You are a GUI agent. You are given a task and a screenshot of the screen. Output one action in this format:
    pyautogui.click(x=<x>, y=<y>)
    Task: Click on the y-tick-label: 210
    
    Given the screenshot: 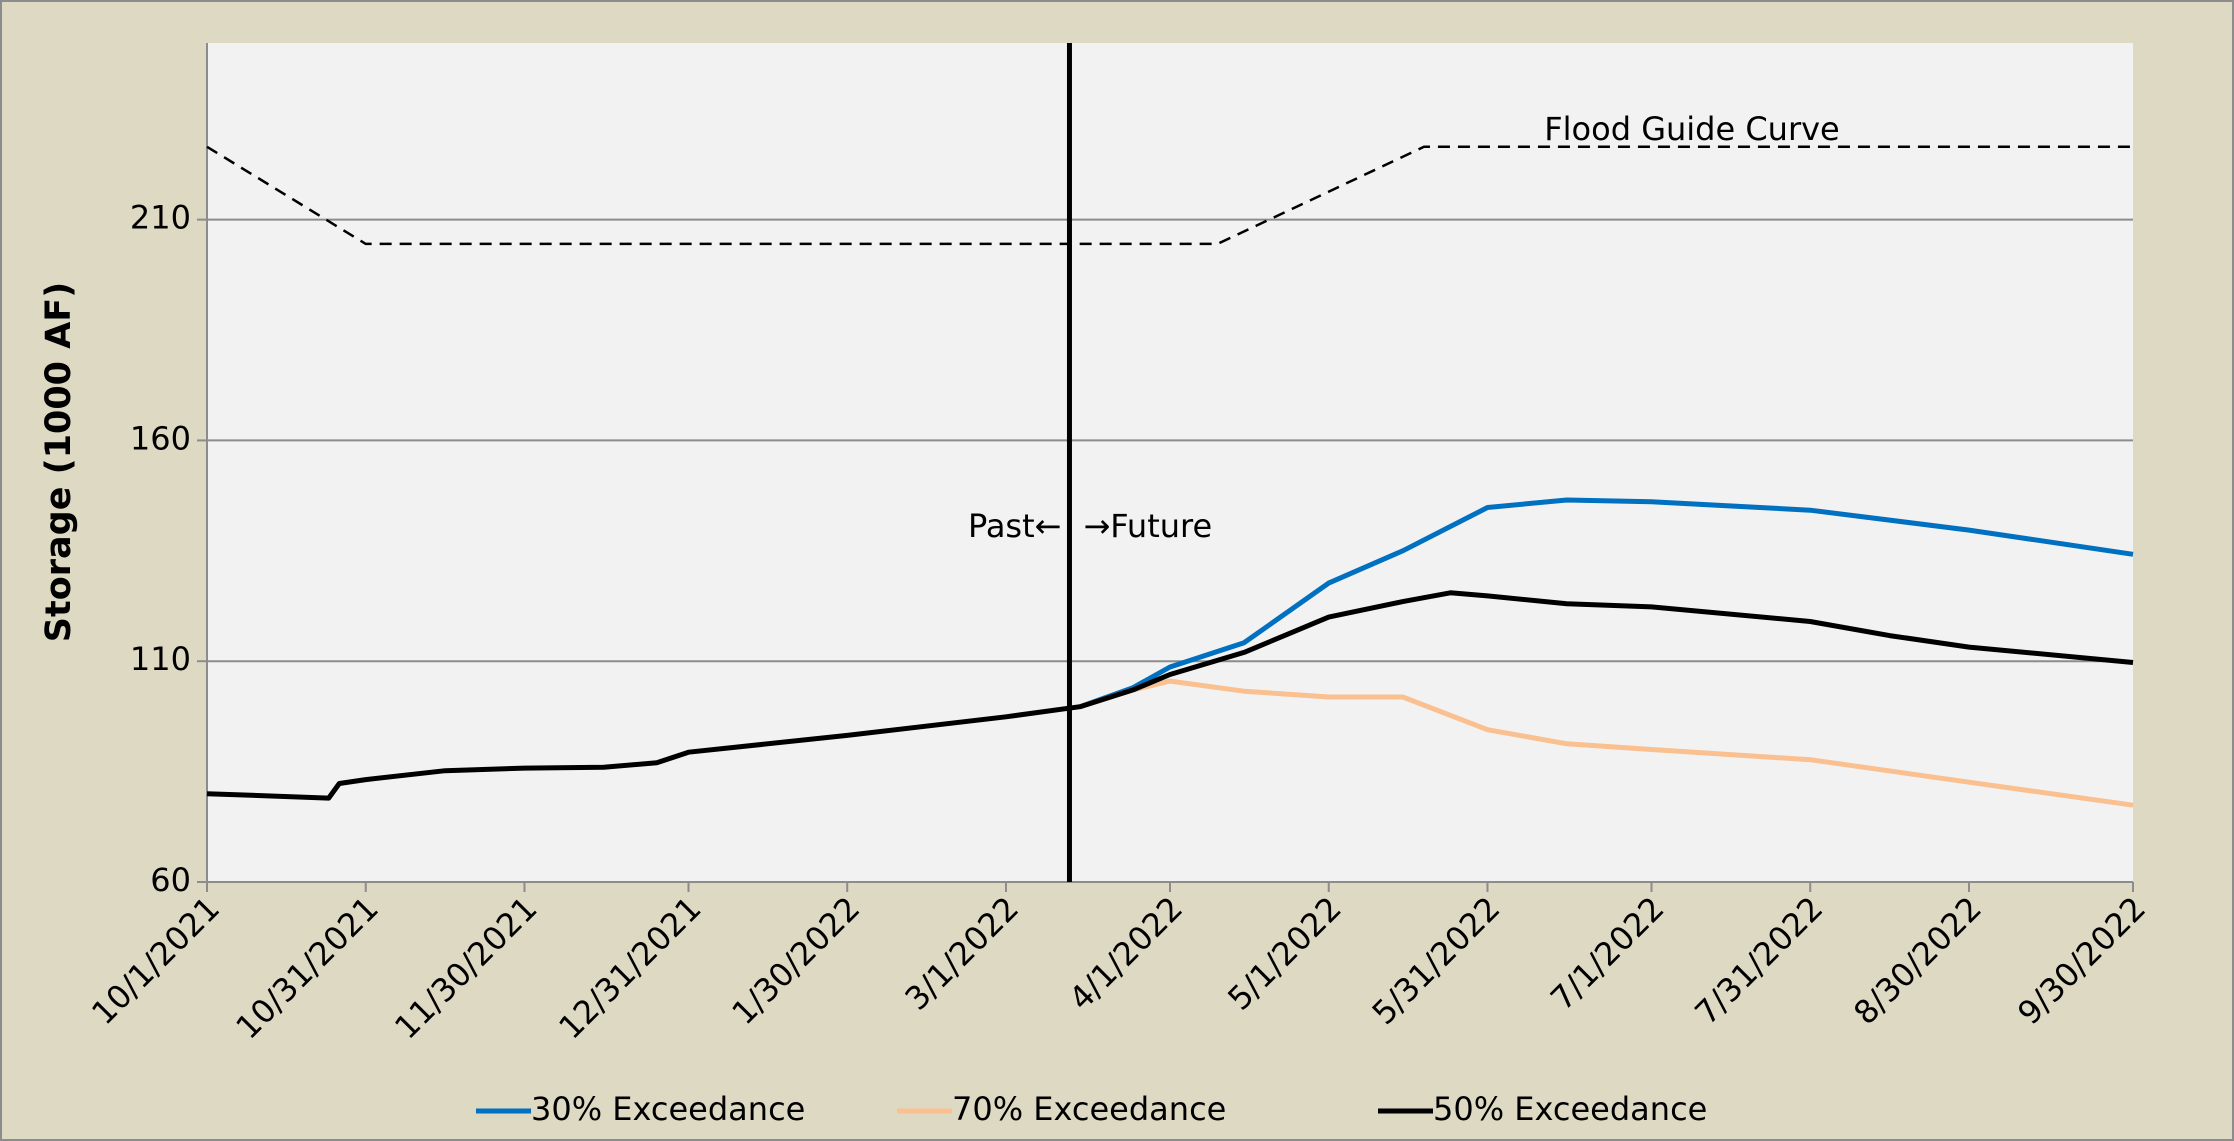 What is the action you would take?
    pyautogui.click(x=160, y=218)
    